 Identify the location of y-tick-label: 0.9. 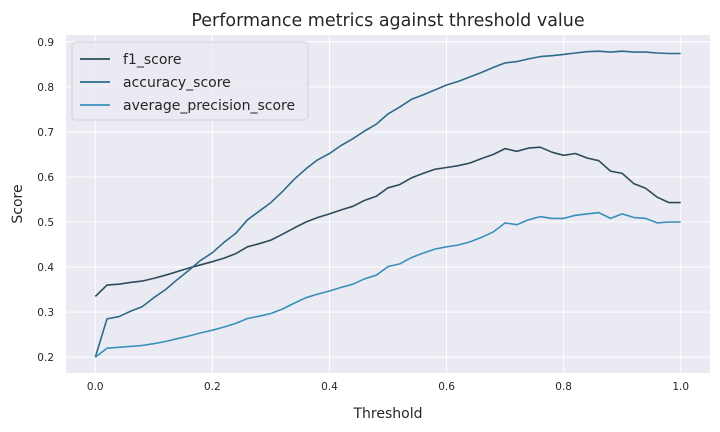
(45, 43).